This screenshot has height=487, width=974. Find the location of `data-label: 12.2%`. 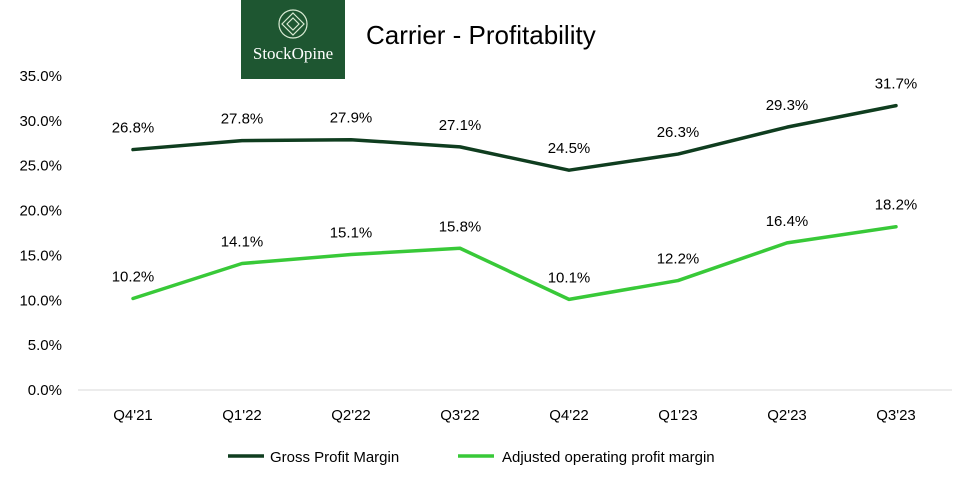

data-label: 12.2% is located at coordinates (678, 259).